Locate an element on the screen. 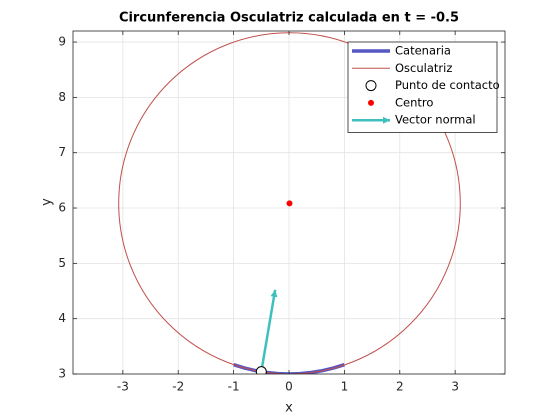  normal-vector is located at coordinates (268, 330).